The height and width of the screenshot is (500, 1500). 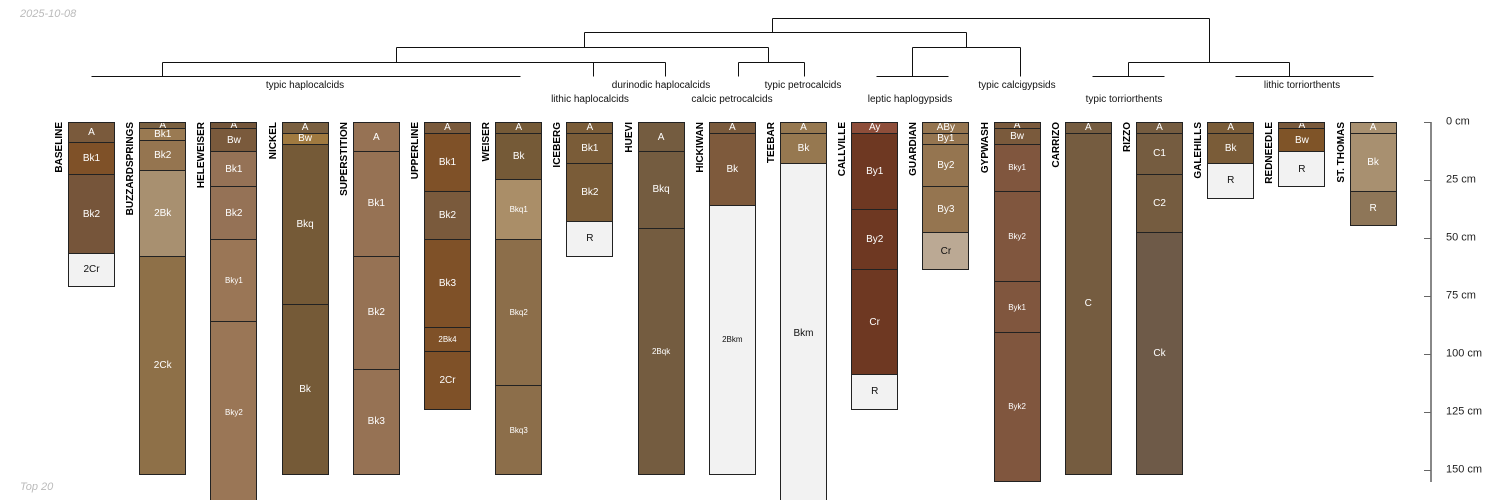 What do you see at coordinates (732, 340) in the screenshot?
I see `horizon: 2Bkm` at bounding box center [732, 340].